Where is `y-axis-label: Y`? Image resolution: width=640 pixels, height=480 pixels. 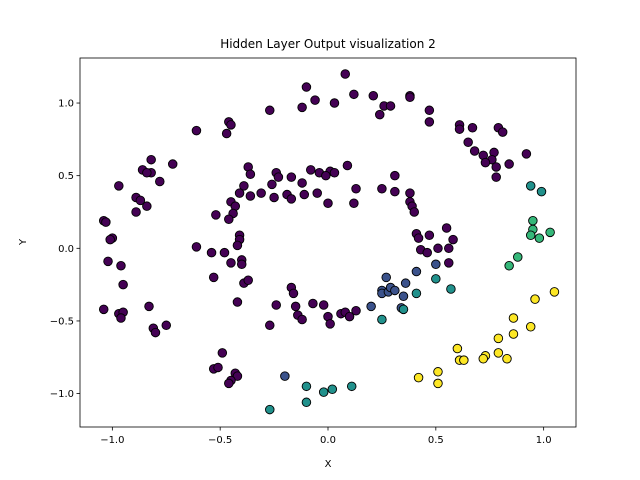
y-axis-label: Y is located at coordinates (23, 242).